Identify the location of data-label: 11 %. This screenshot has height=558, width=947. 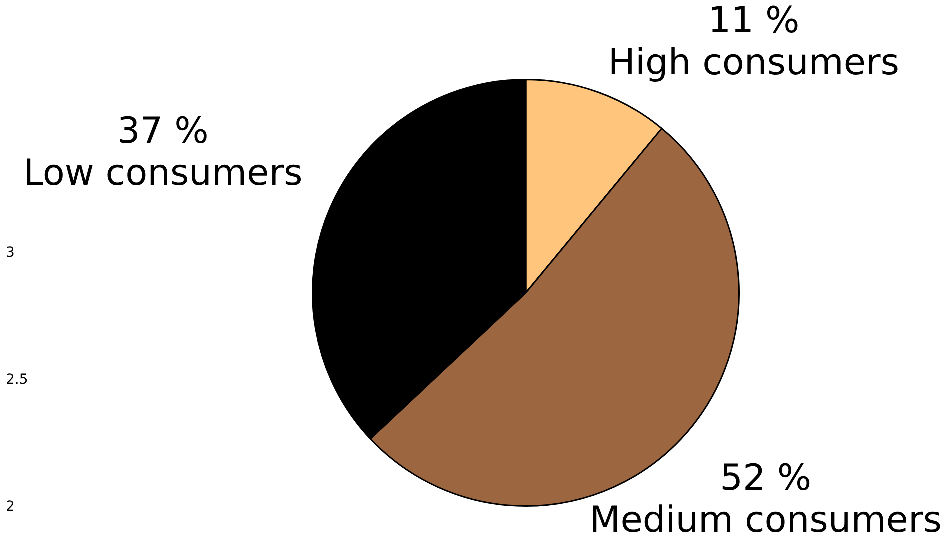
(754, 21).